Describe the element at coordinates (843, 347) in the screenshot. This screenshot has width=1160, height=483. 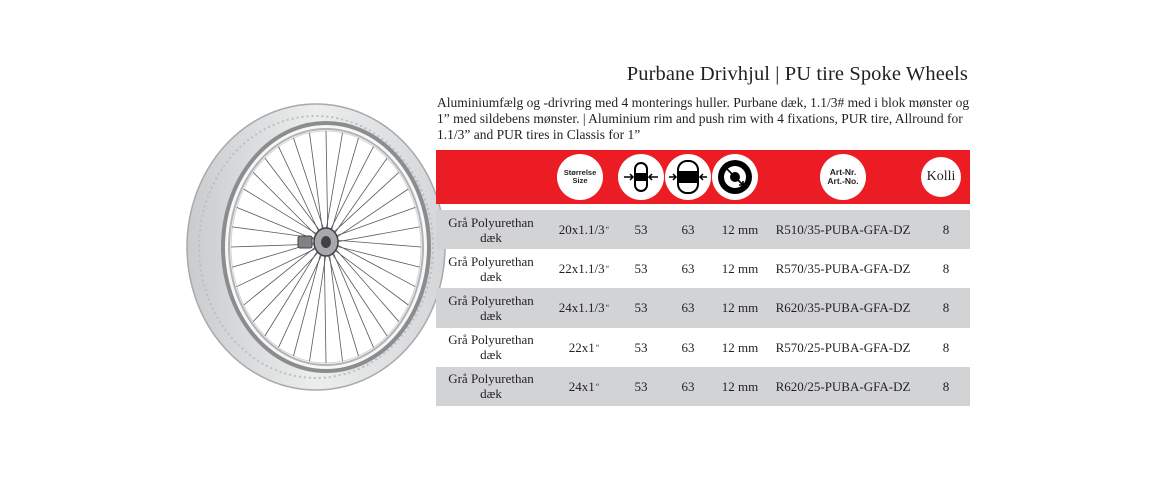
I see `art-no-cell: R570/25-PUBA-GFA-DZ` at that location.